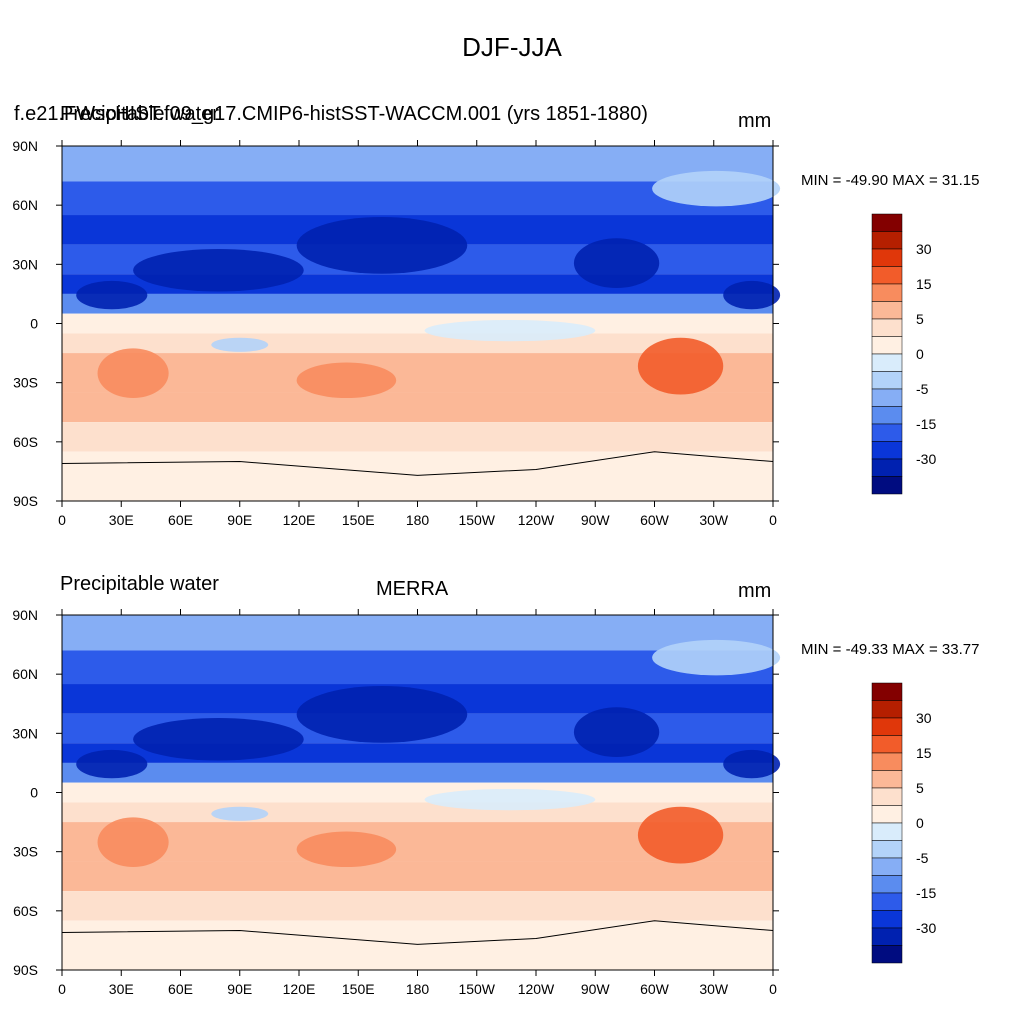 This screenshot has width=1024, height=1024. I want to click on x-tick-label: 150W, so click(476, 520).